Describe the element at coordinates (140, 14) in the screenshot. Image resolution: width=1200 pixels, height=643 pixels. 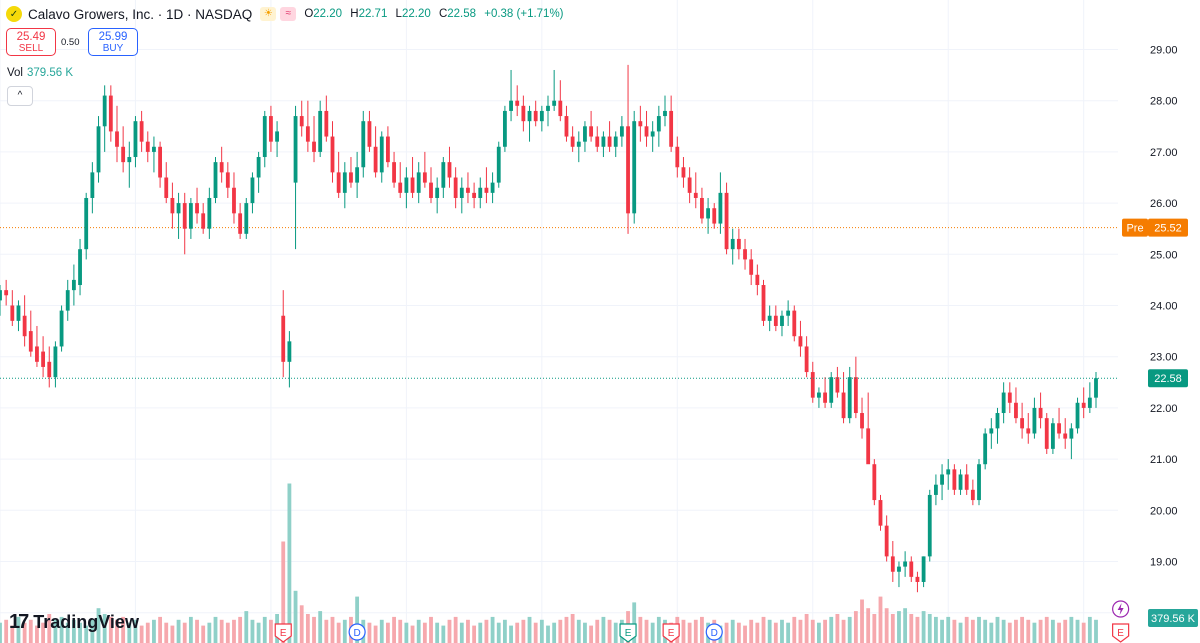
I see `symbol-title: Calavo Growers, Inc. · 1D · NASDAQ` at that location.